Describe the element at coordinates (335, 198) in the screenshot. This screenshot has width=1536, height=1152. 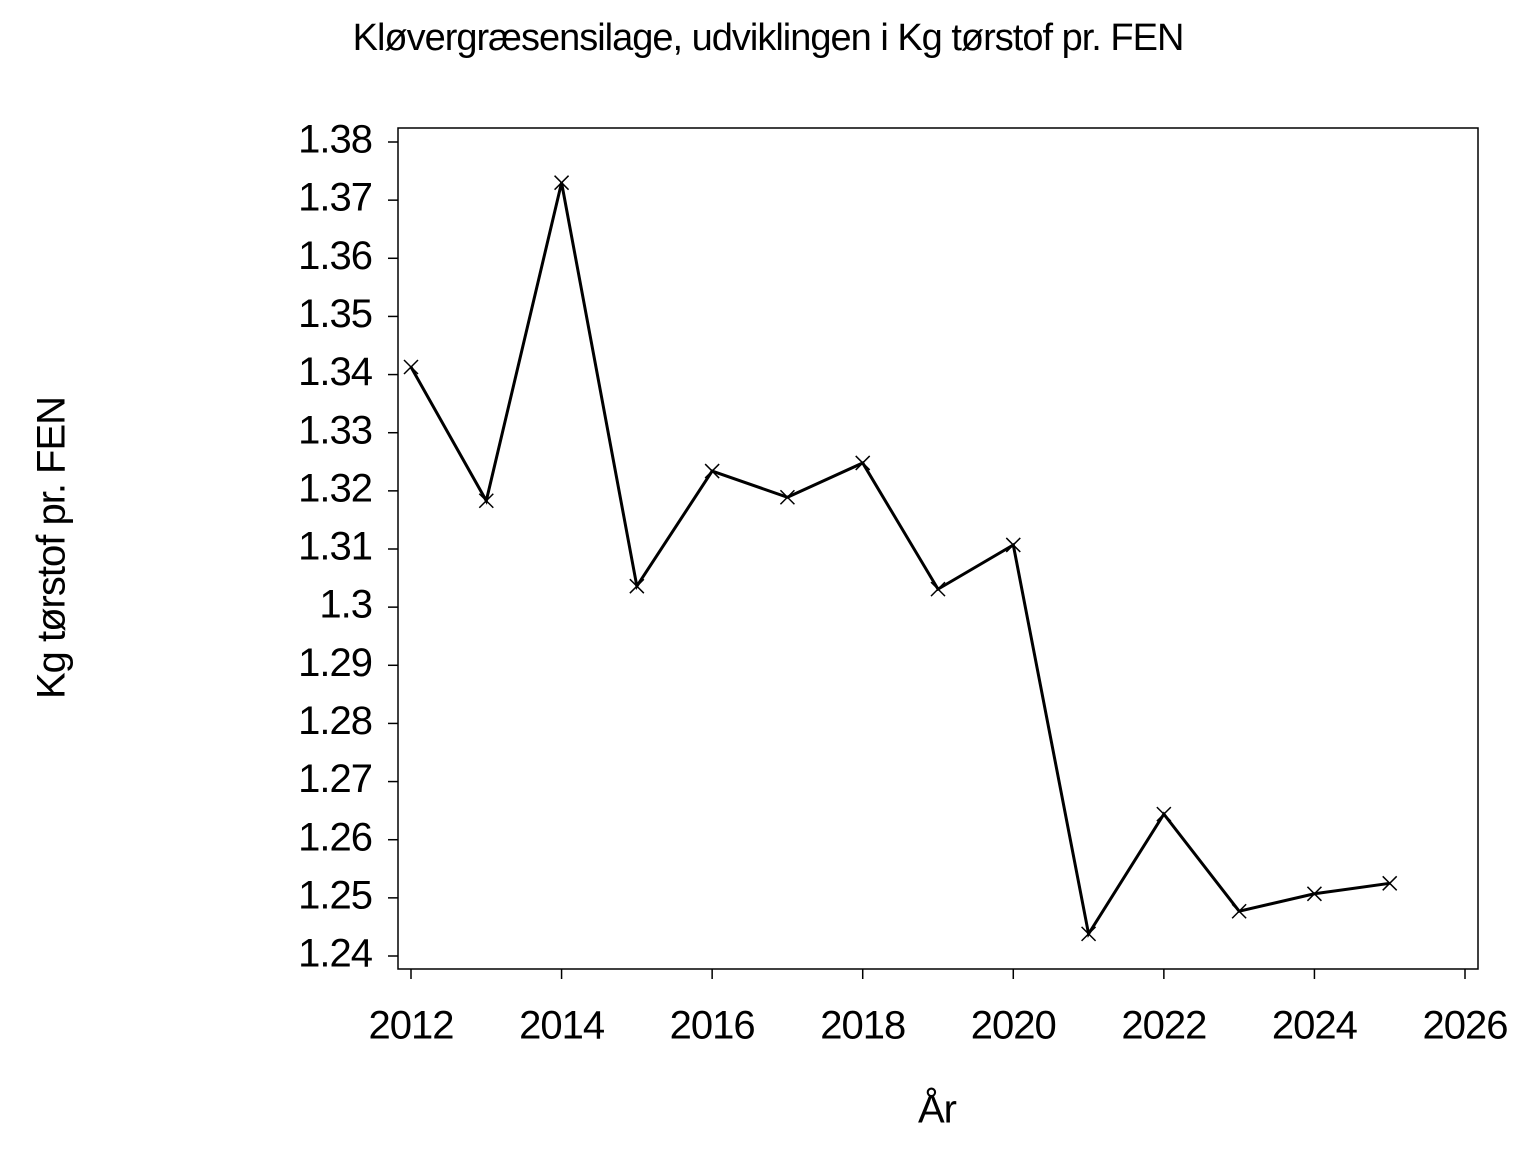
I see `y-tick-label: 1.37` at that location.